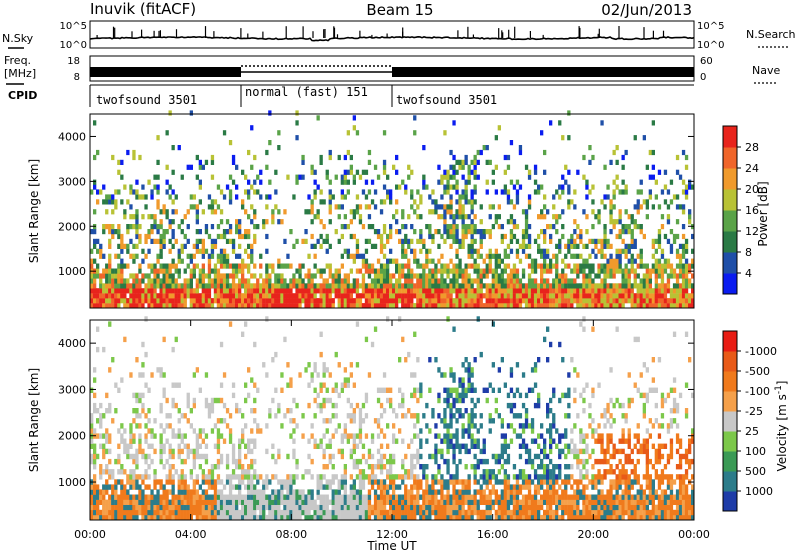 The image size is (800, 554). I want to click on colorbar-level-label: 28, so click(752, 147).